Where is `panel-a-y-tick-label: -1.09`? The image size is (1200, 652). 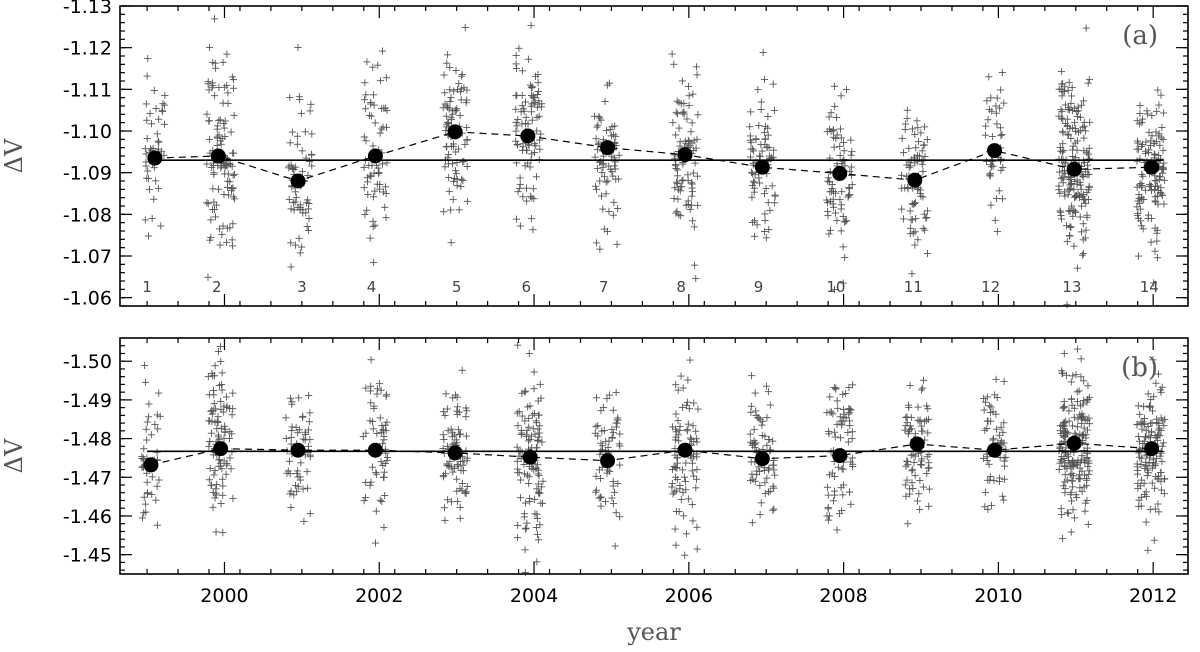
panel-a-y-tick-label: -1.09 is located at coordinates (87, 174).